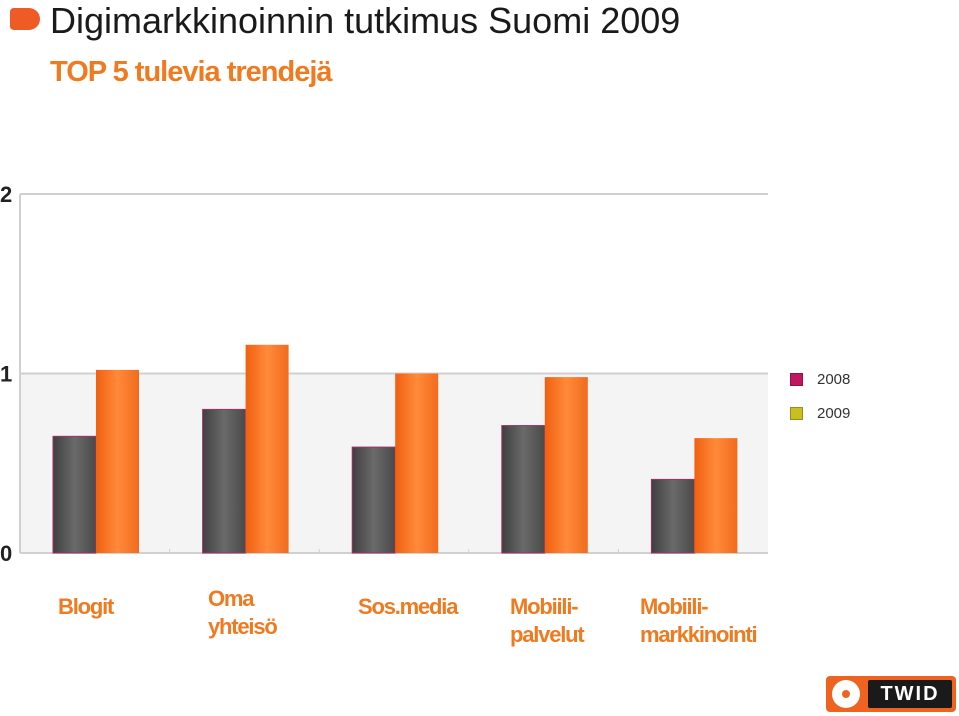 The image size is (959, 716). I want to click on target-icon, so click(846, 694).